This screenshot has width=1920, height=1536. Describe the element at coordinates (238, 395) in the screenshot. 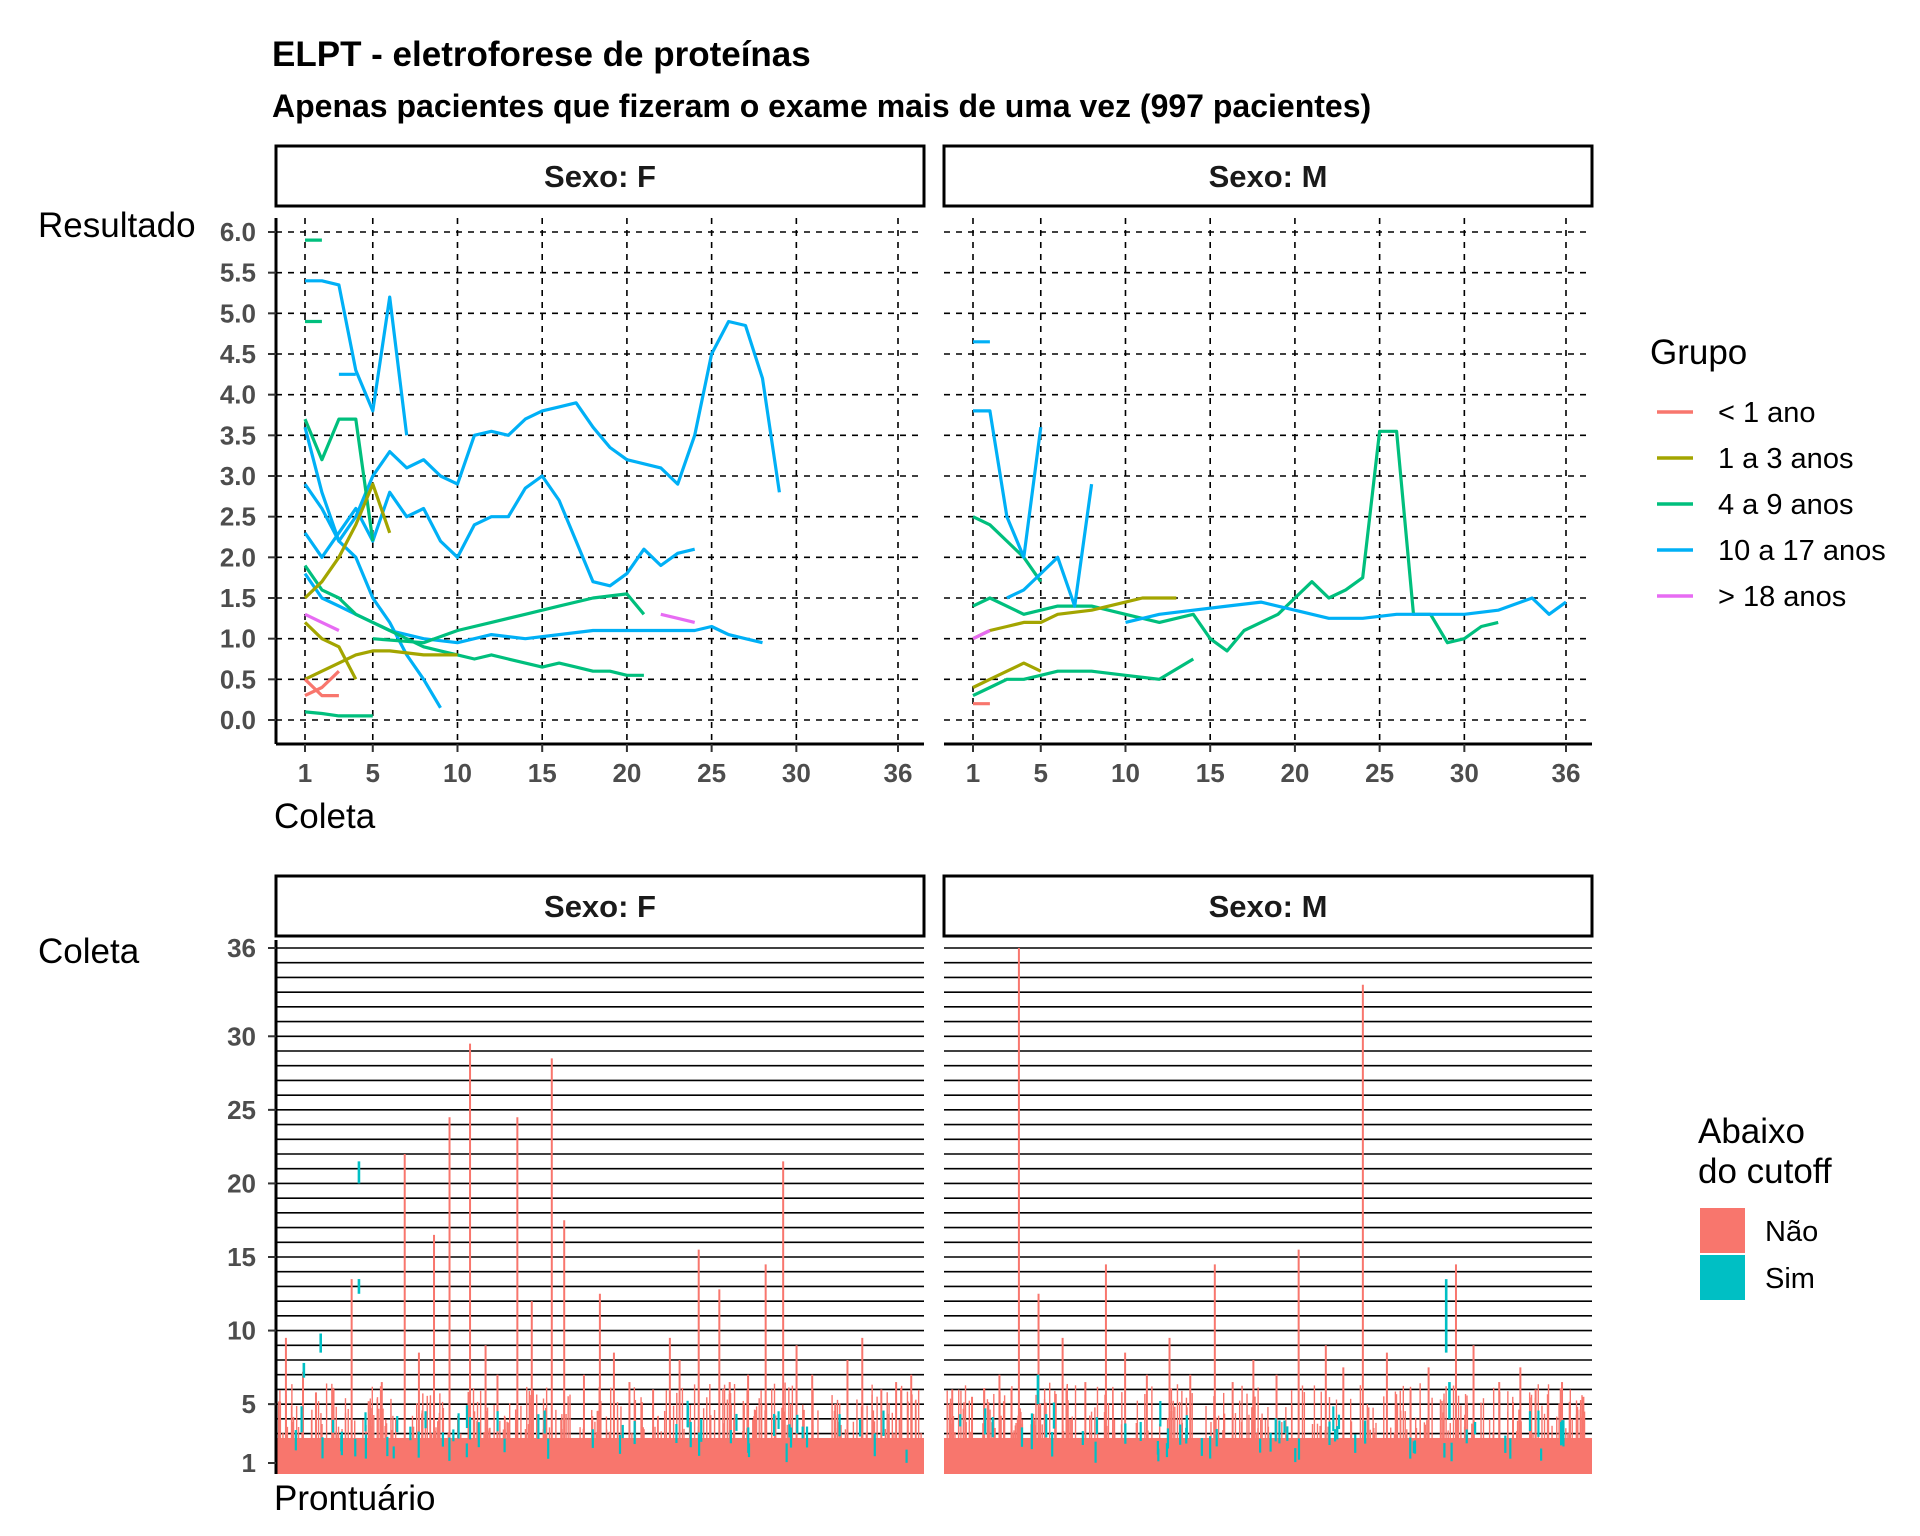

I see `y-tick-label: 4.0` at that location.